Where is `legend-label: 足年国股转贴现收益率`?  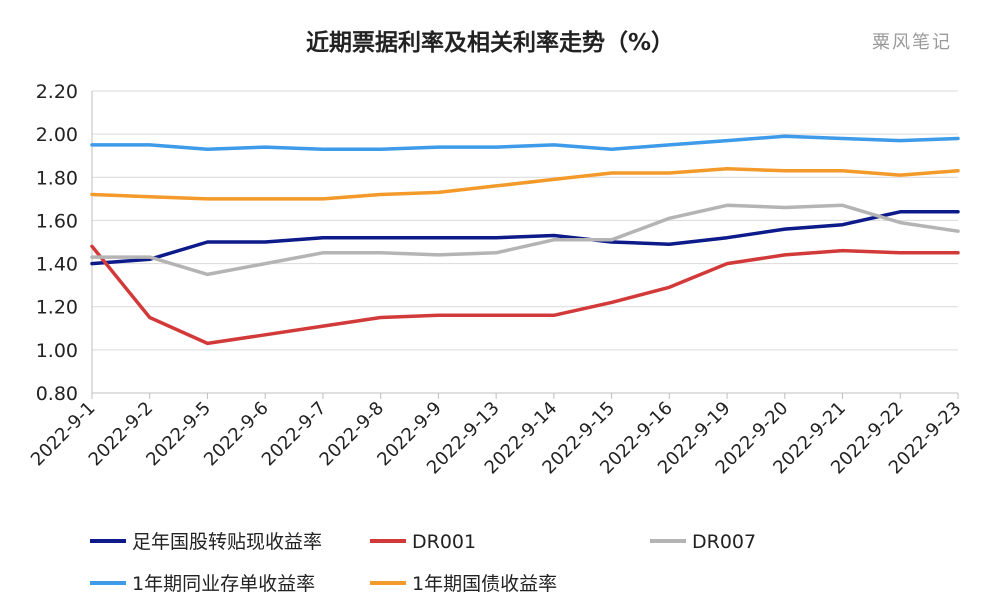 legend-label: 足年国股转贴现收益率 is located at coordinates (227, 542).